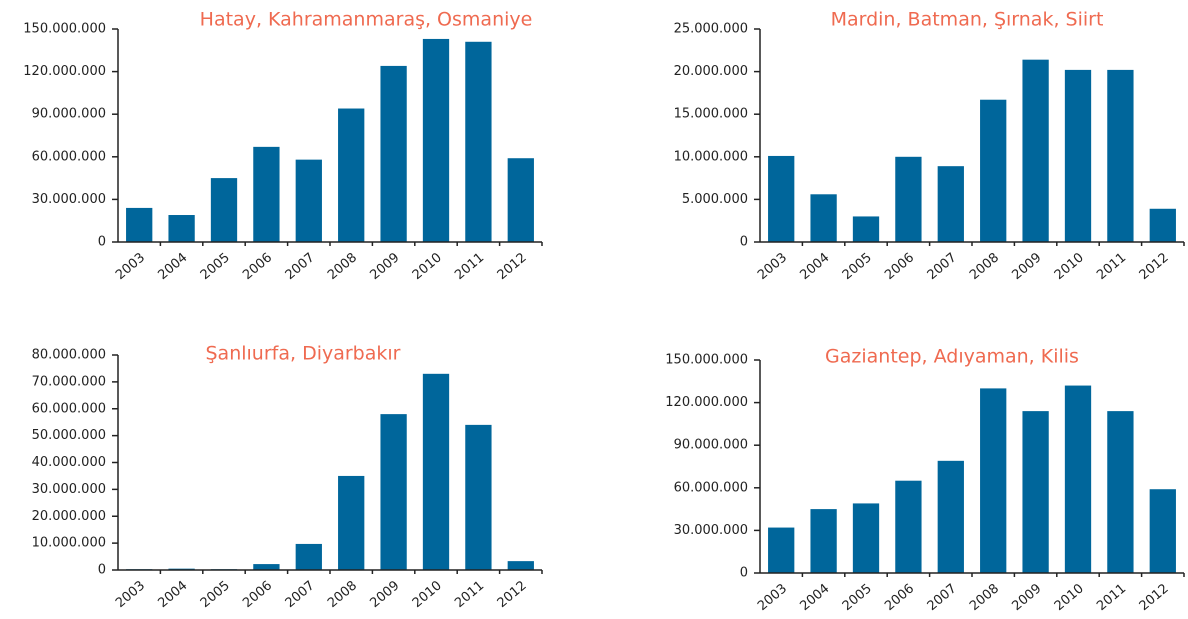 This screenshot has height=619, width=1188. I want to click on y-tick-label: 10.000.000, so click(711, 156).